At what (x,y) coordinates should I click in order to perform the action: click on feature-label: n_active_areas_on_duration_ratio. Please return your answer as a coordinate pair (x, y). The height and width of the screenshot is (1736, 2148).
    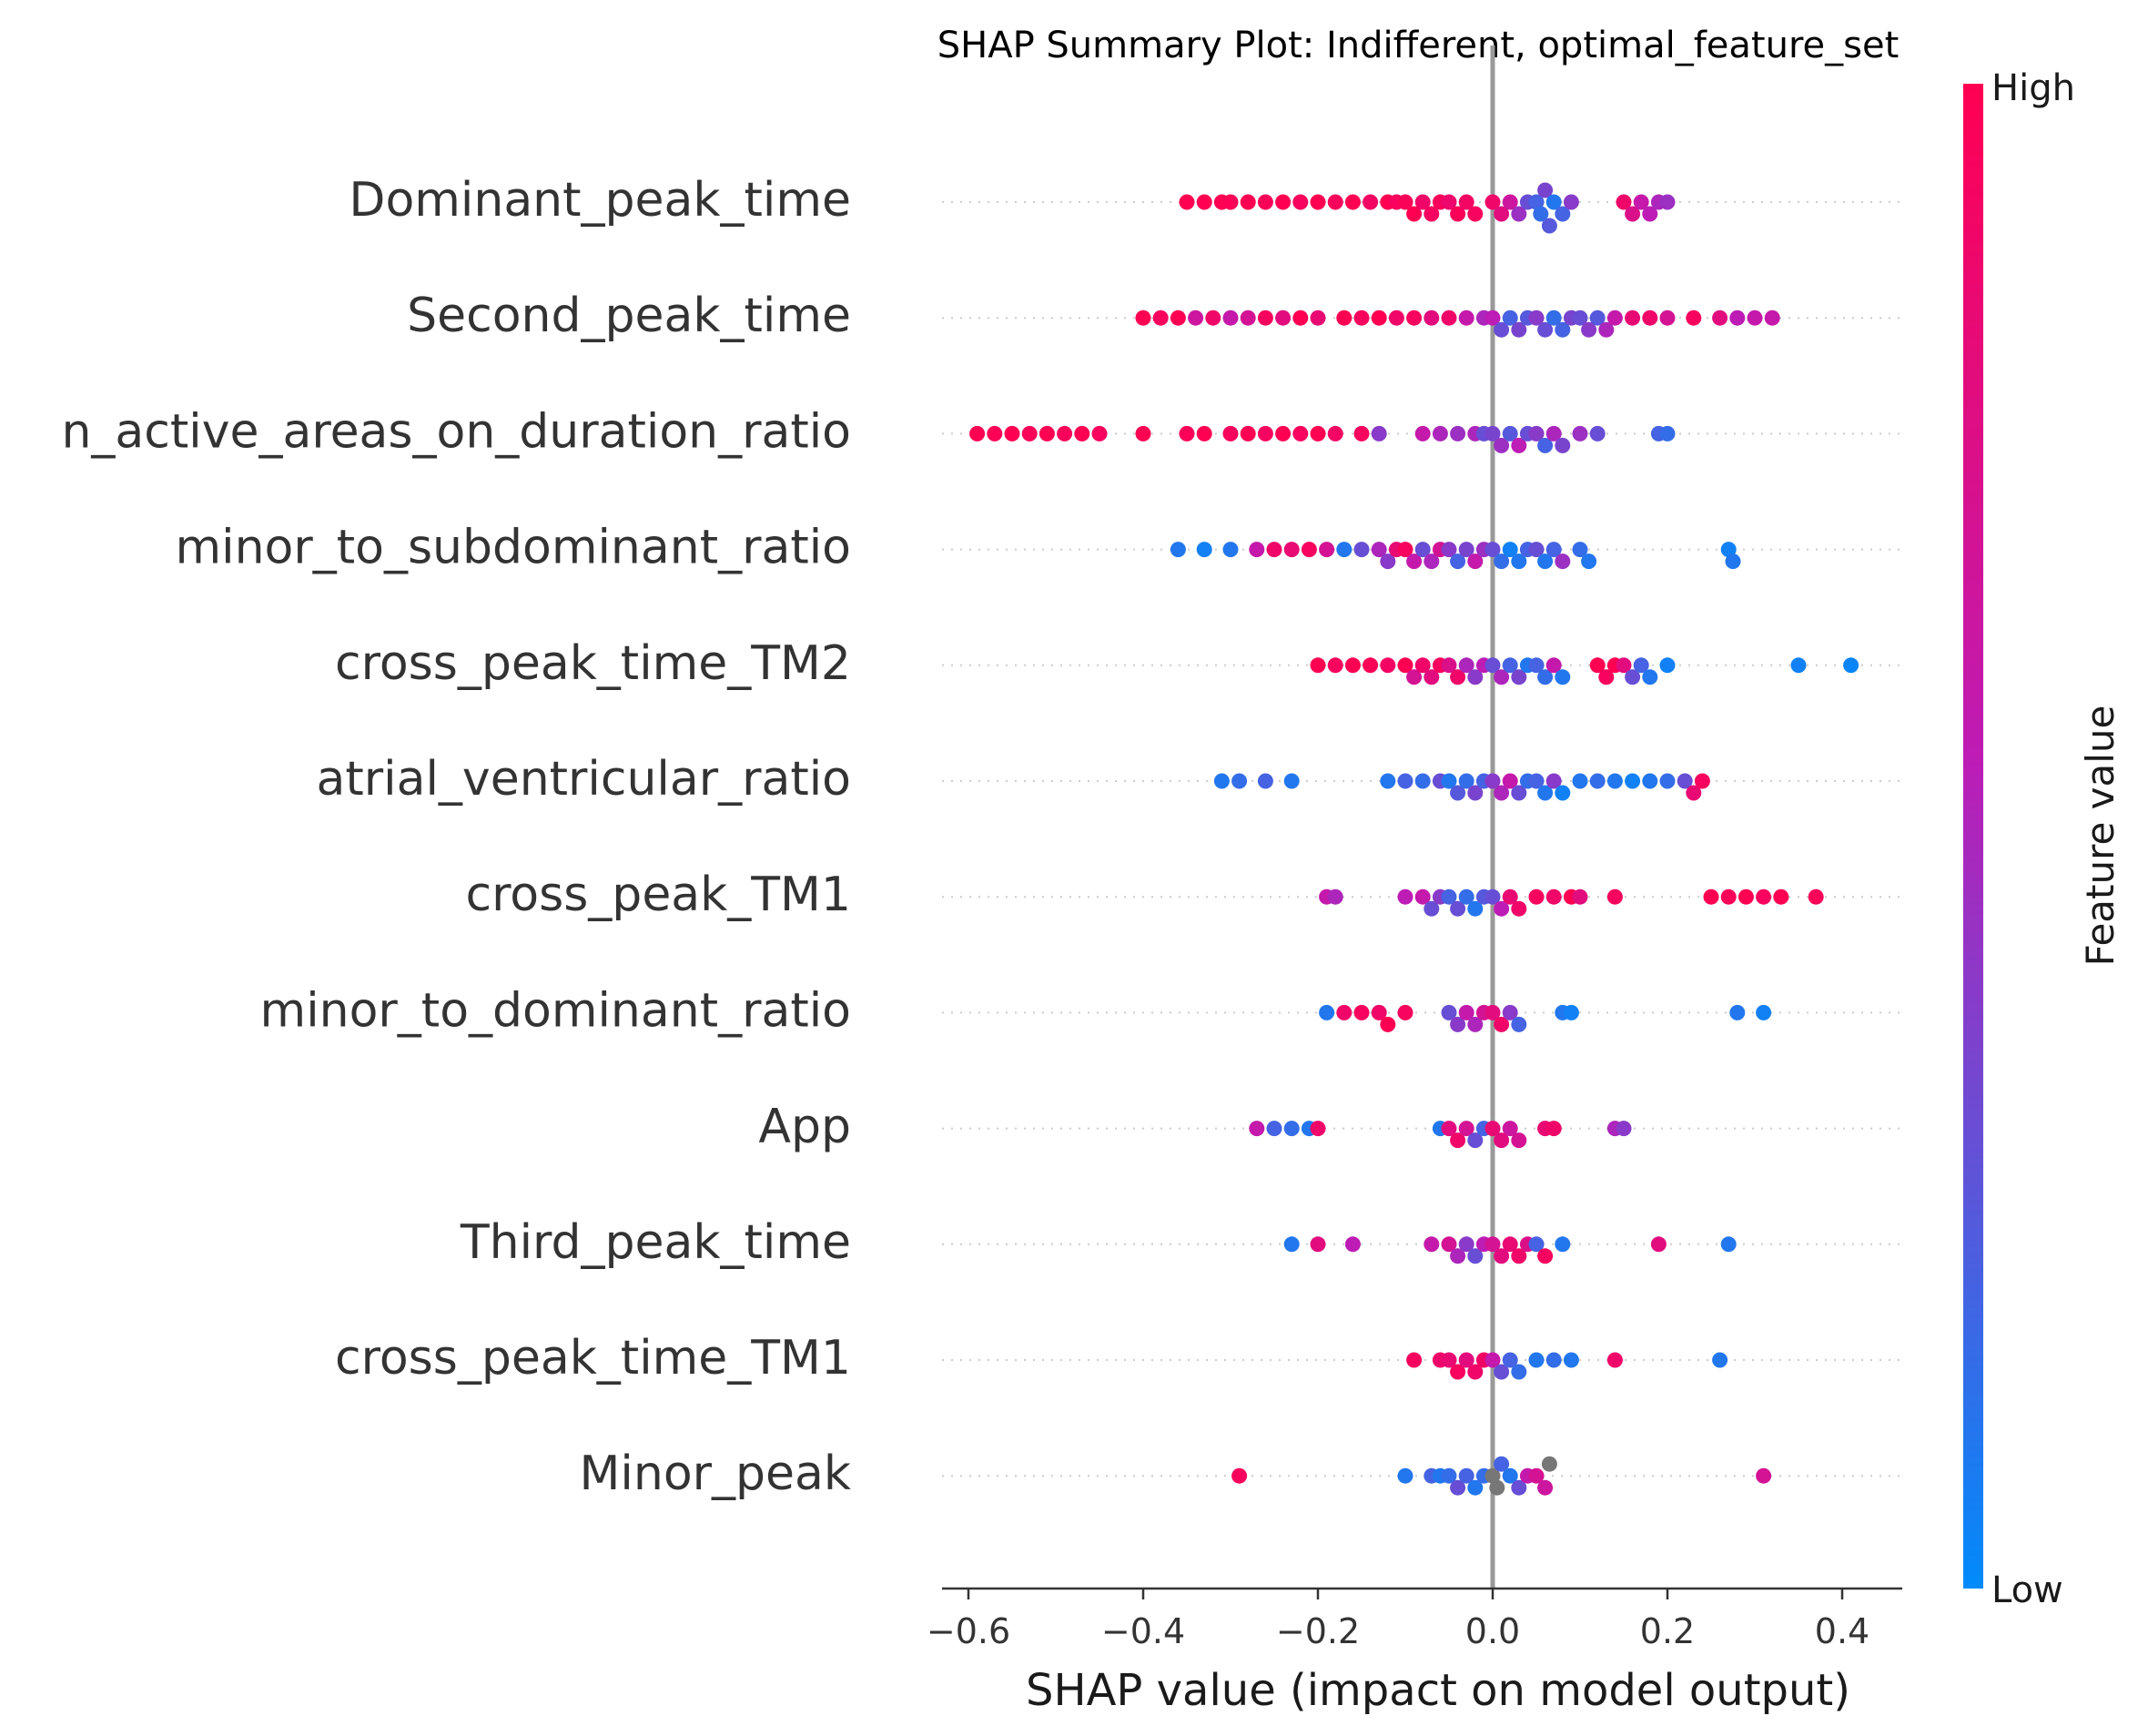
    Looking at the image, I should click on (456, 432).